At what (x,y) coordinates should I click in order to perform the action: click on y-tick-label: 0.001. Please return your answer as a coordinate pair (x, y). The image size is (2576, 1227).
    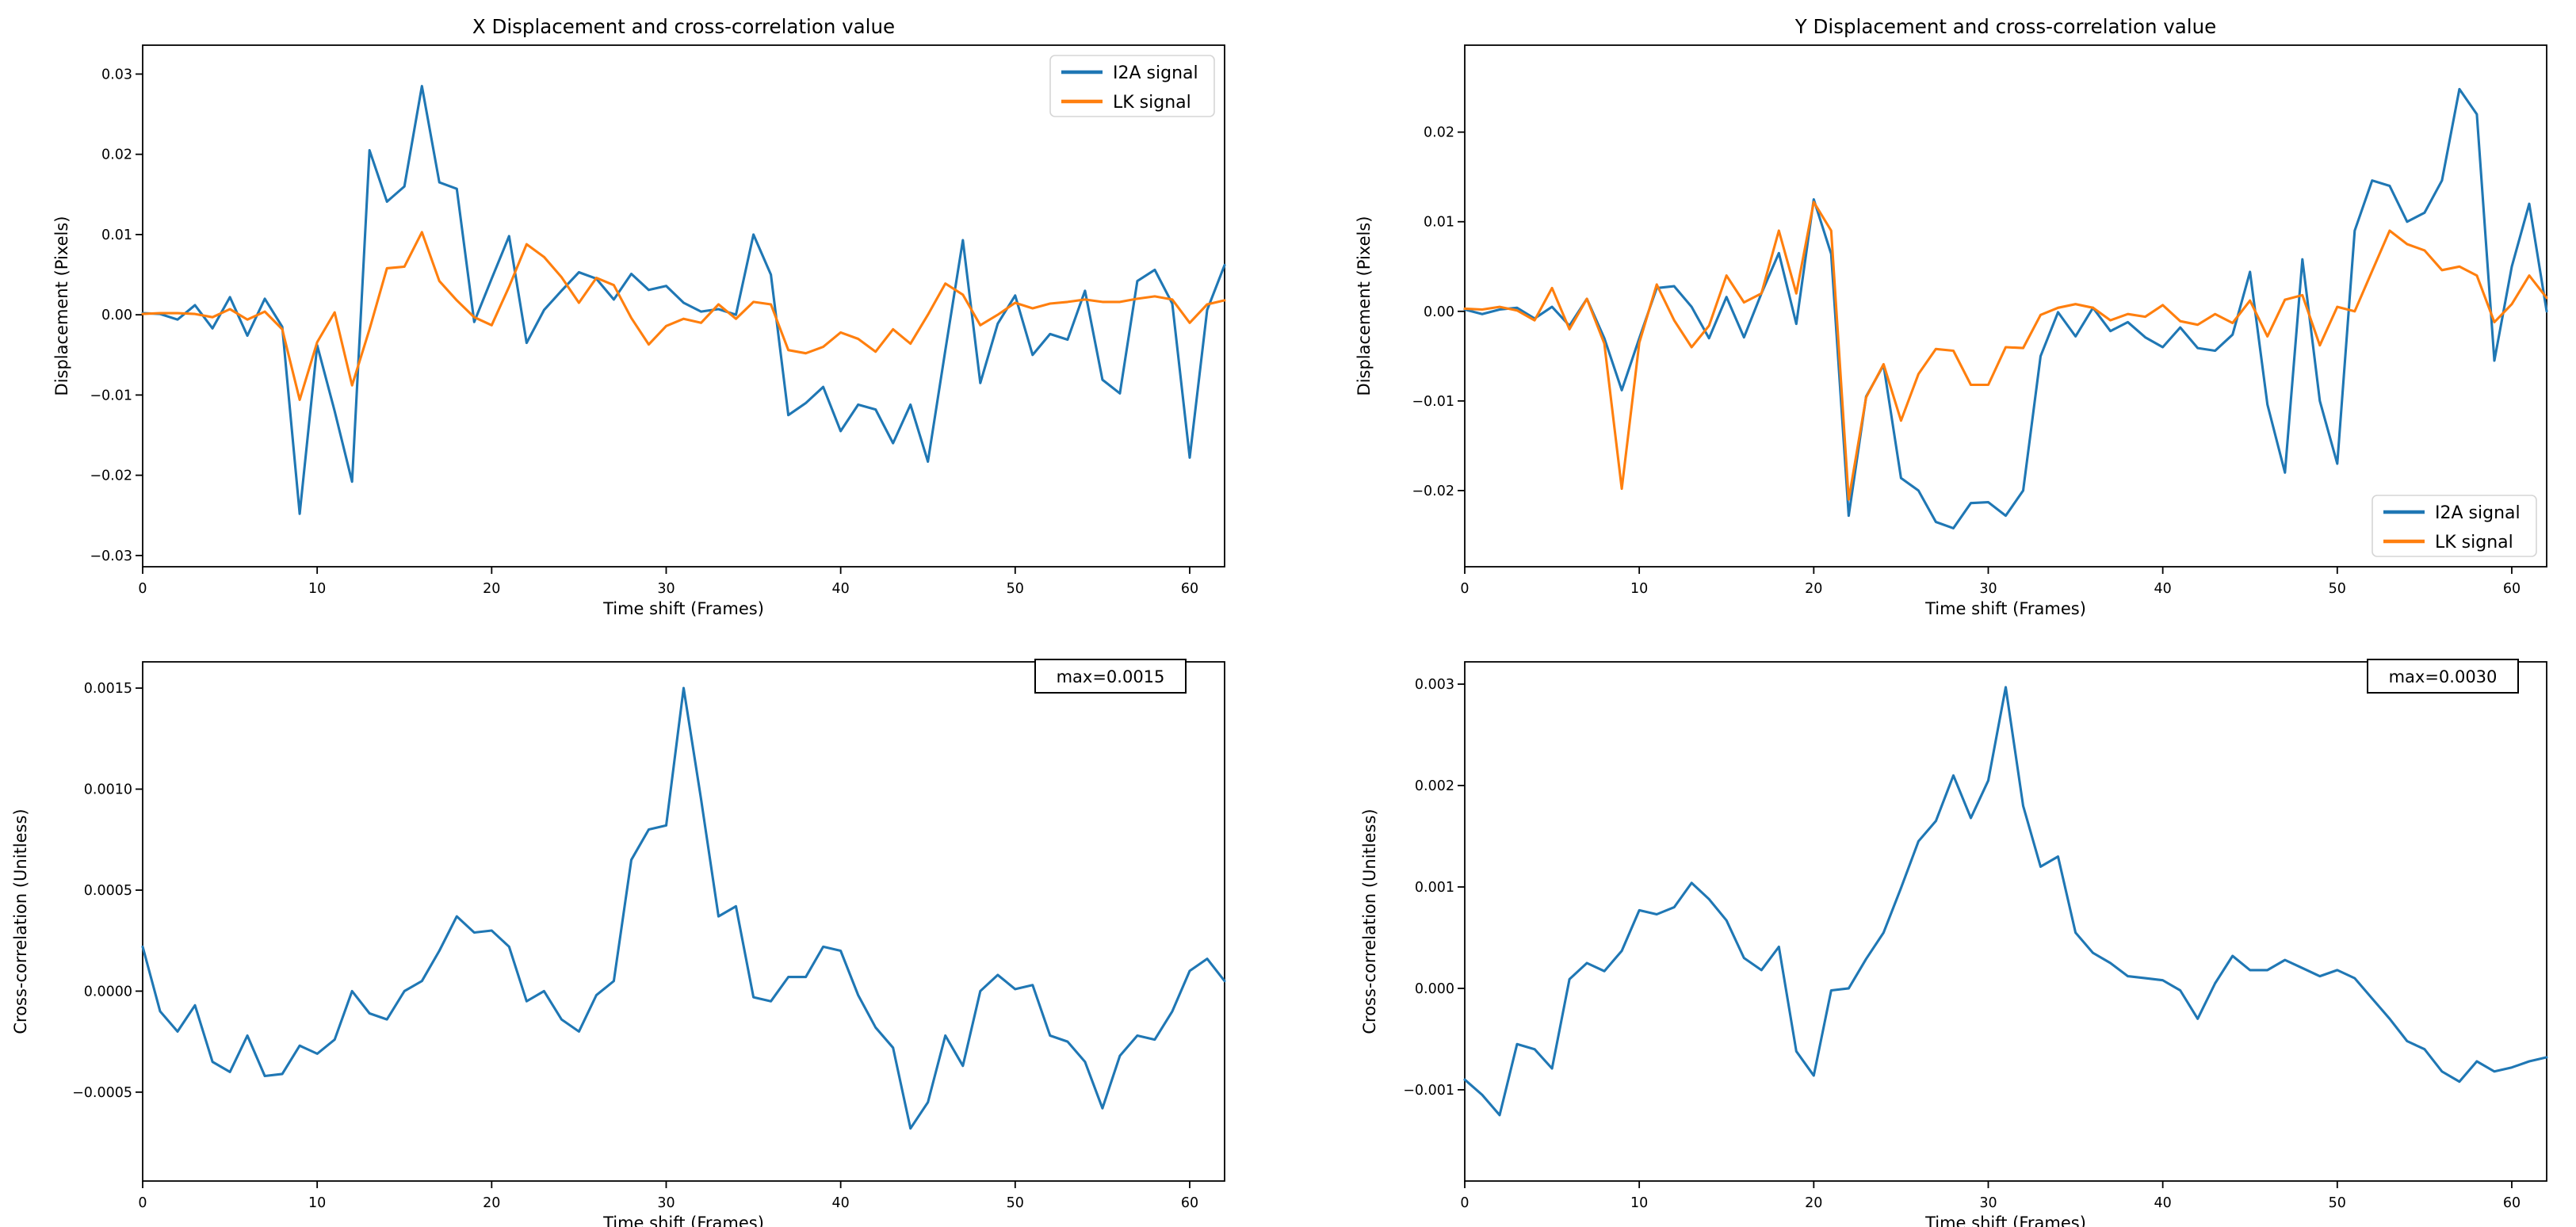
    Looking at the image, I should click on (1434, 888).